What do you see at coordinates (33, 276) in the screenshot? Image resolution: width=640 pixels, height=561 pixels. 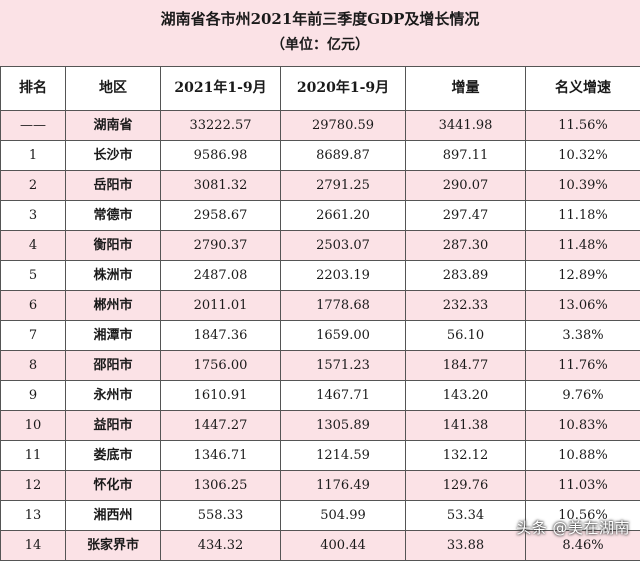 I see `rank-cell: 5` at bounding box center [33, 276].